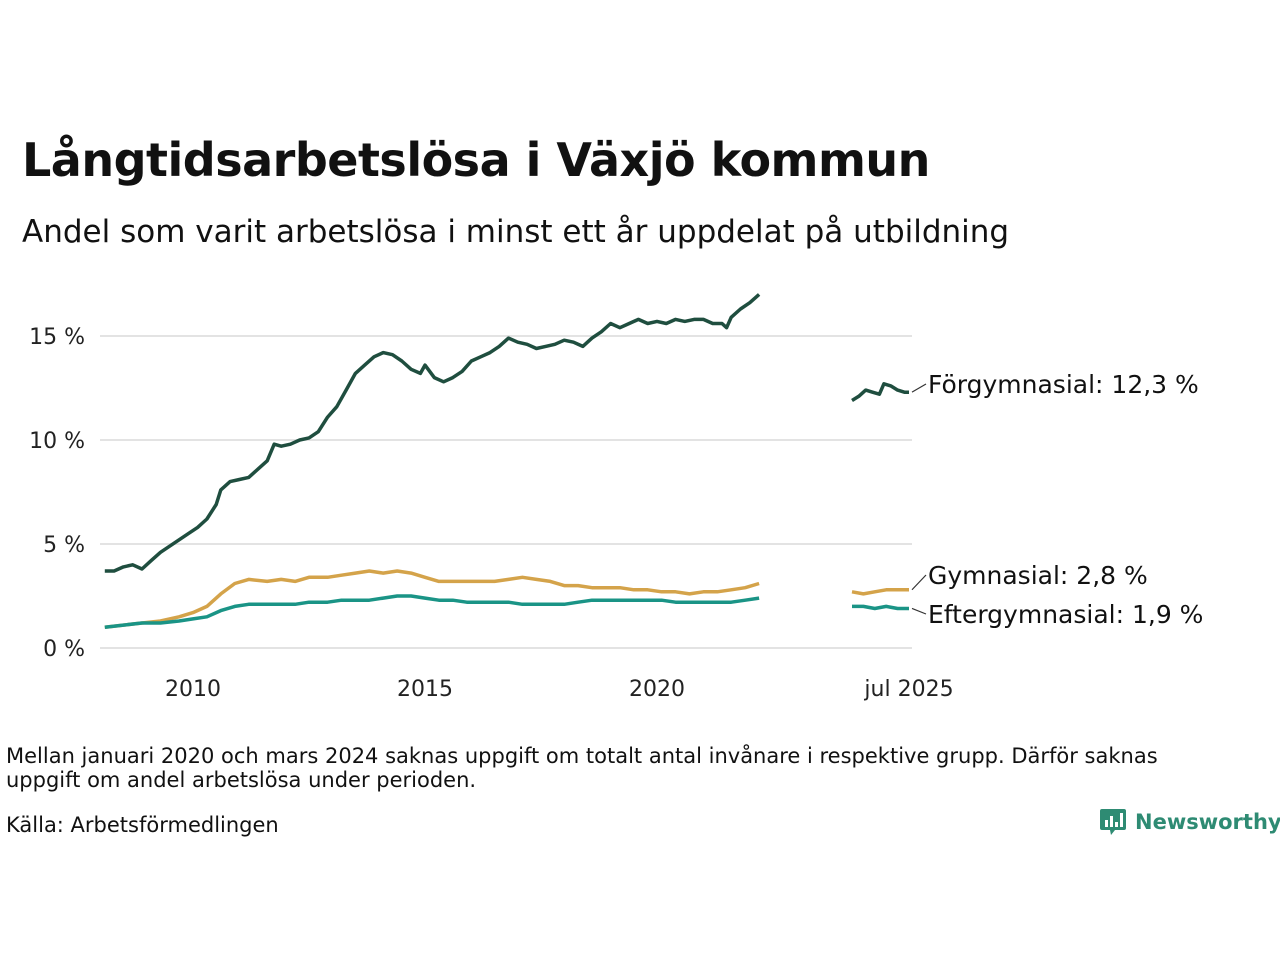  I want to click on source-note: Källa: Arbetsförmedlingen, so click(142, 825).